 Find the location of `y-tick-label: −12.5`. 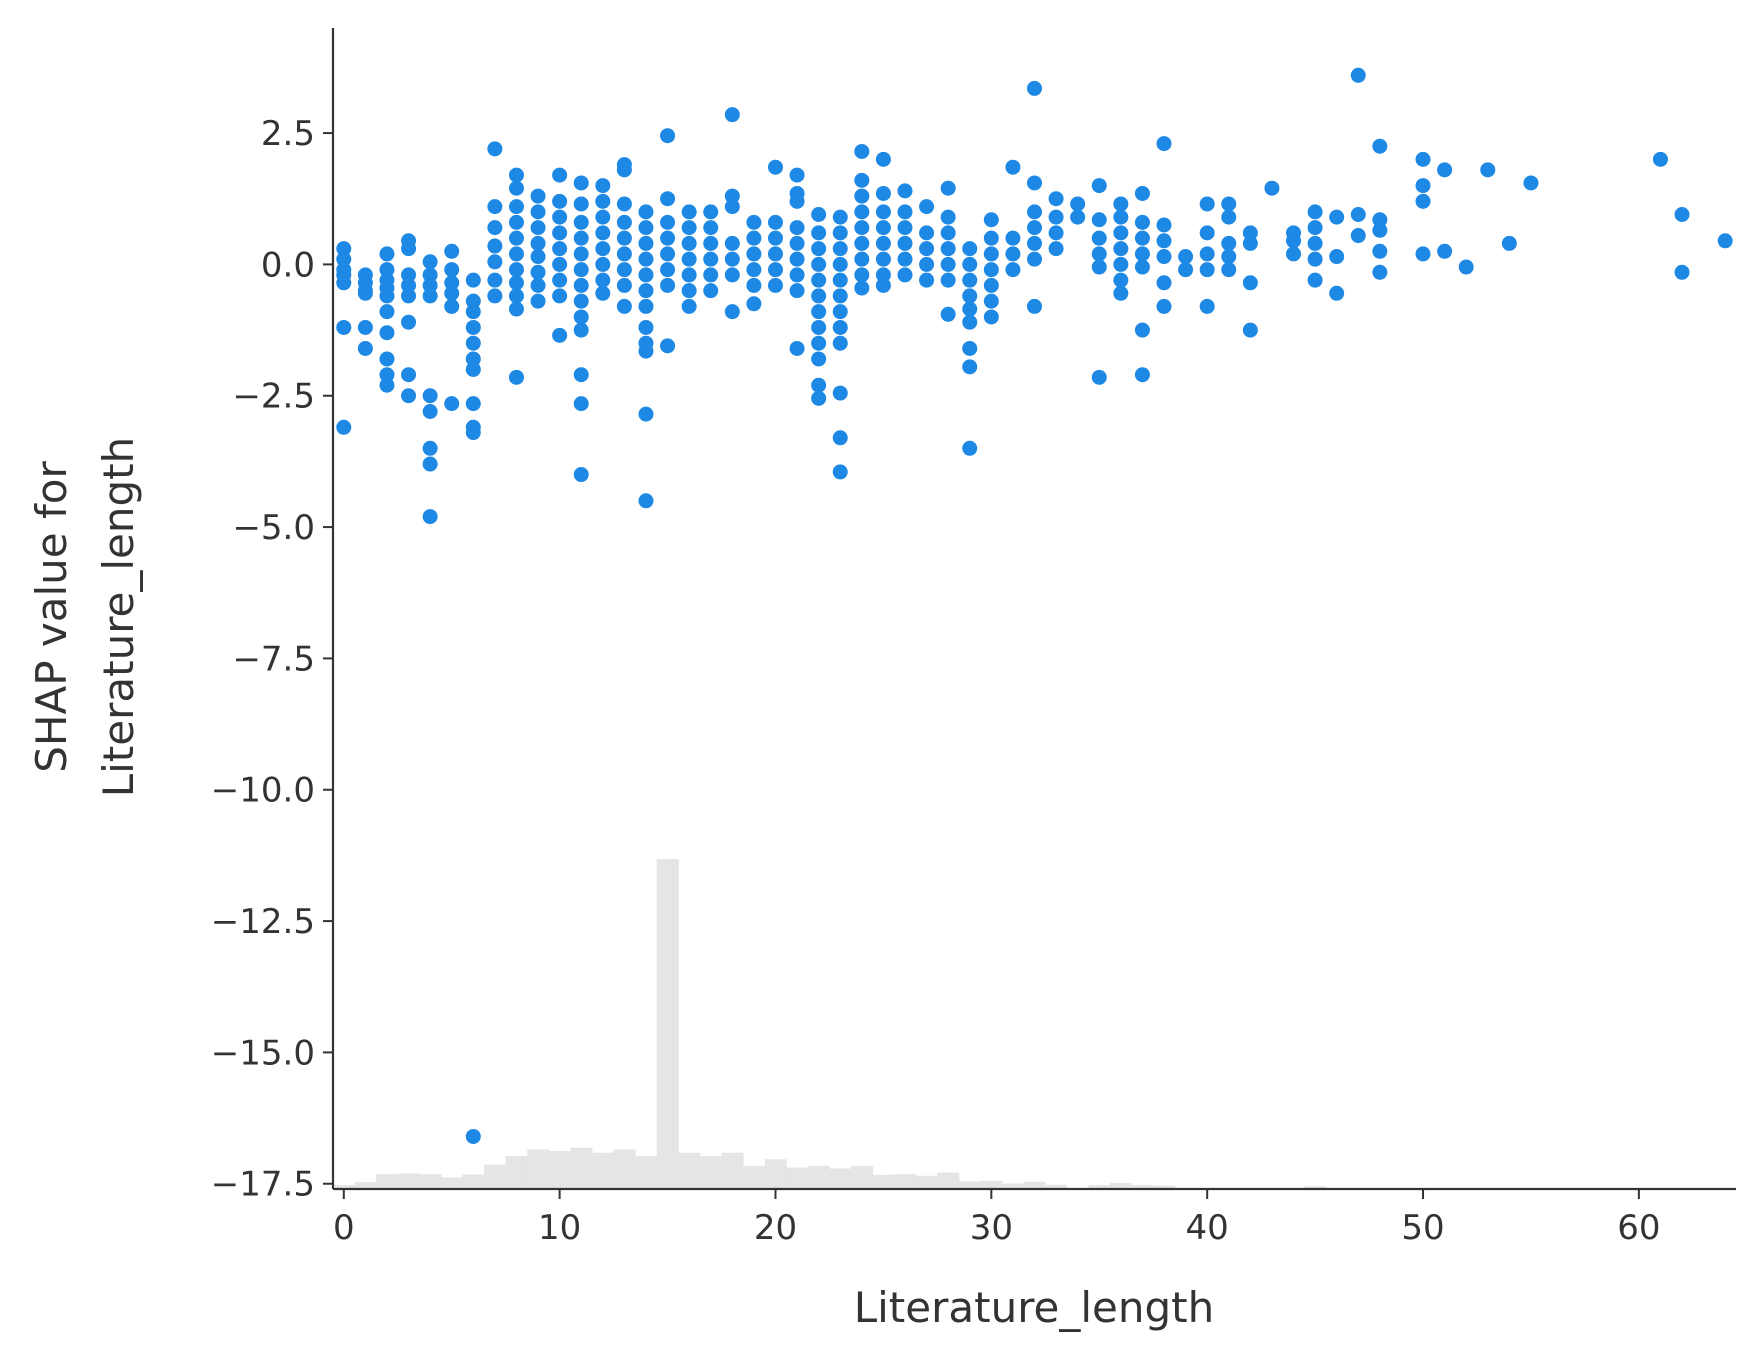

y-tick-label: −12.5 is located at coordinates (263, 922).